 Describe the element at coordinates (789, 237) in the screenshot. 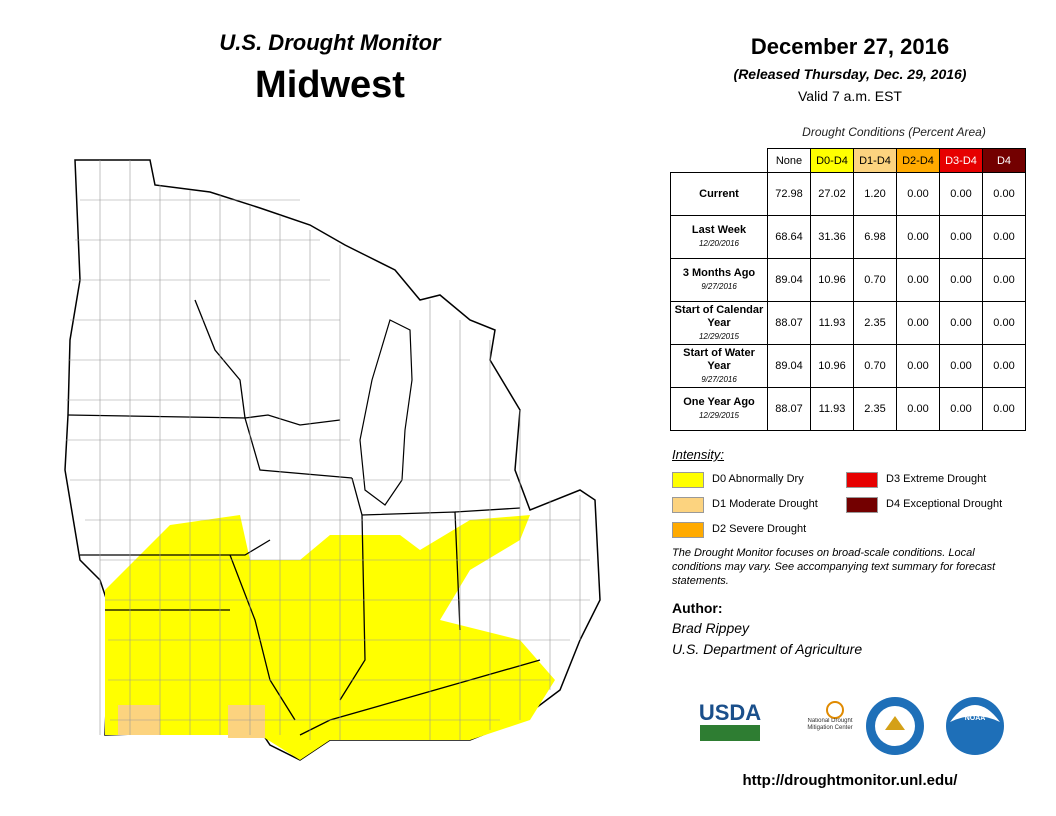

I see `cell-value: 68.64` at that location.